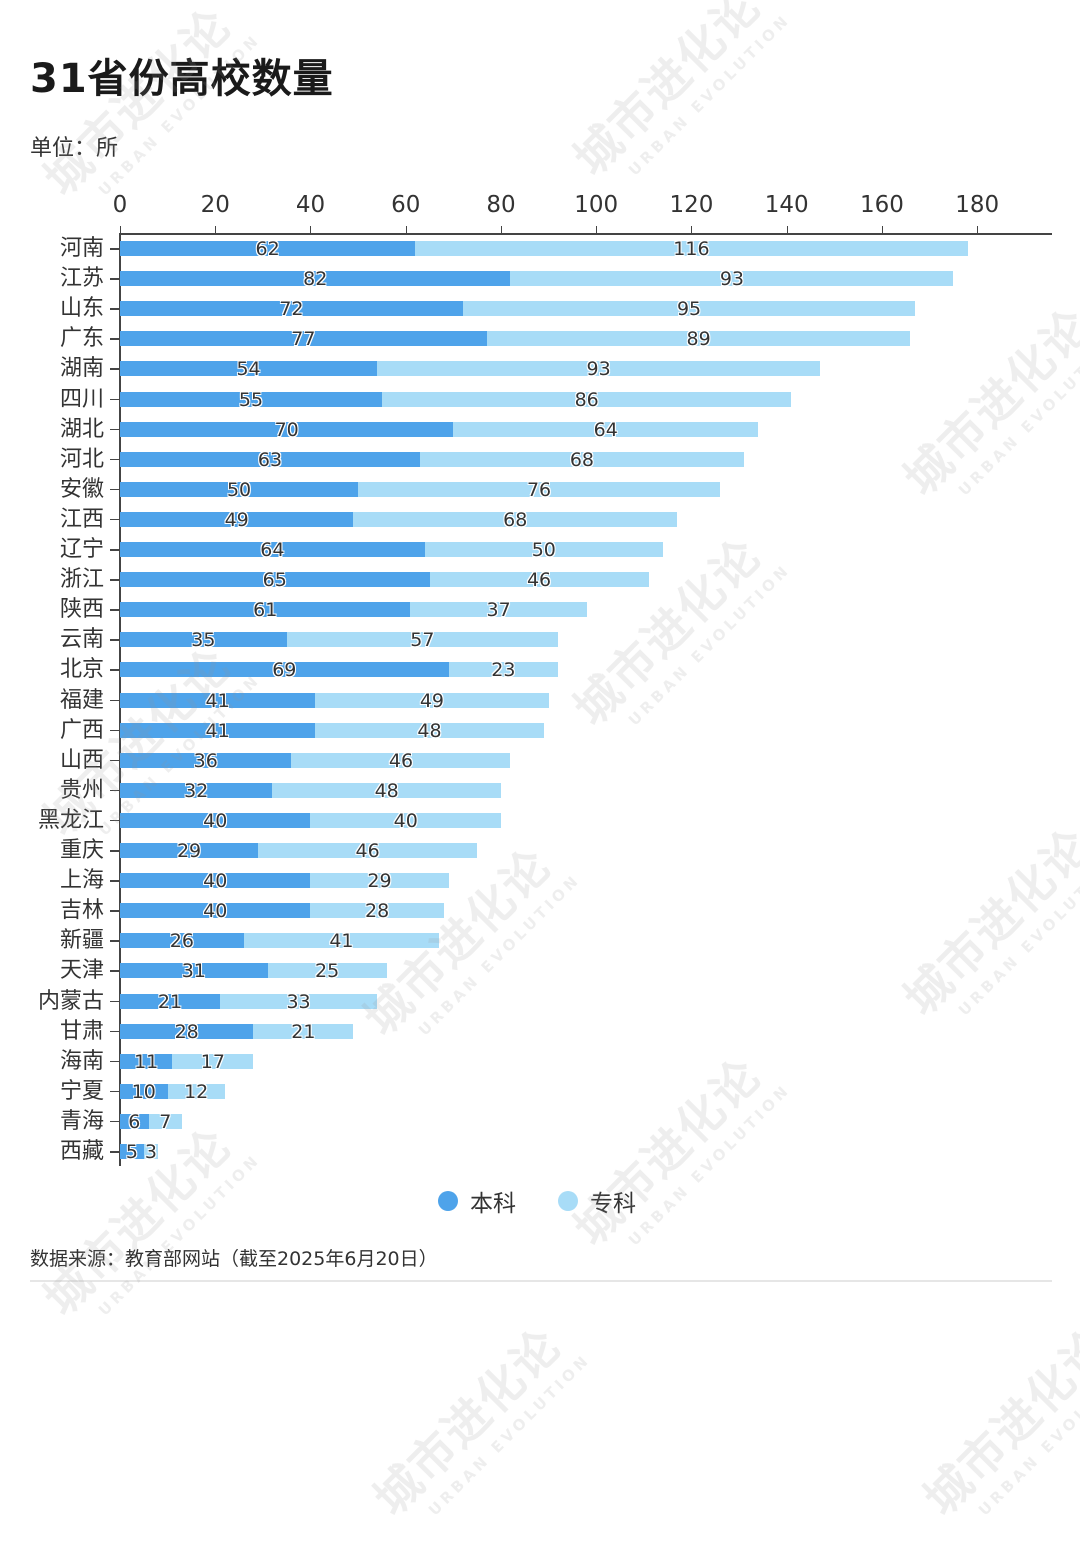 The width and height of the screenshot is (1080, 1541). I want to click on x-tick-label: 160, so click(881, 205).